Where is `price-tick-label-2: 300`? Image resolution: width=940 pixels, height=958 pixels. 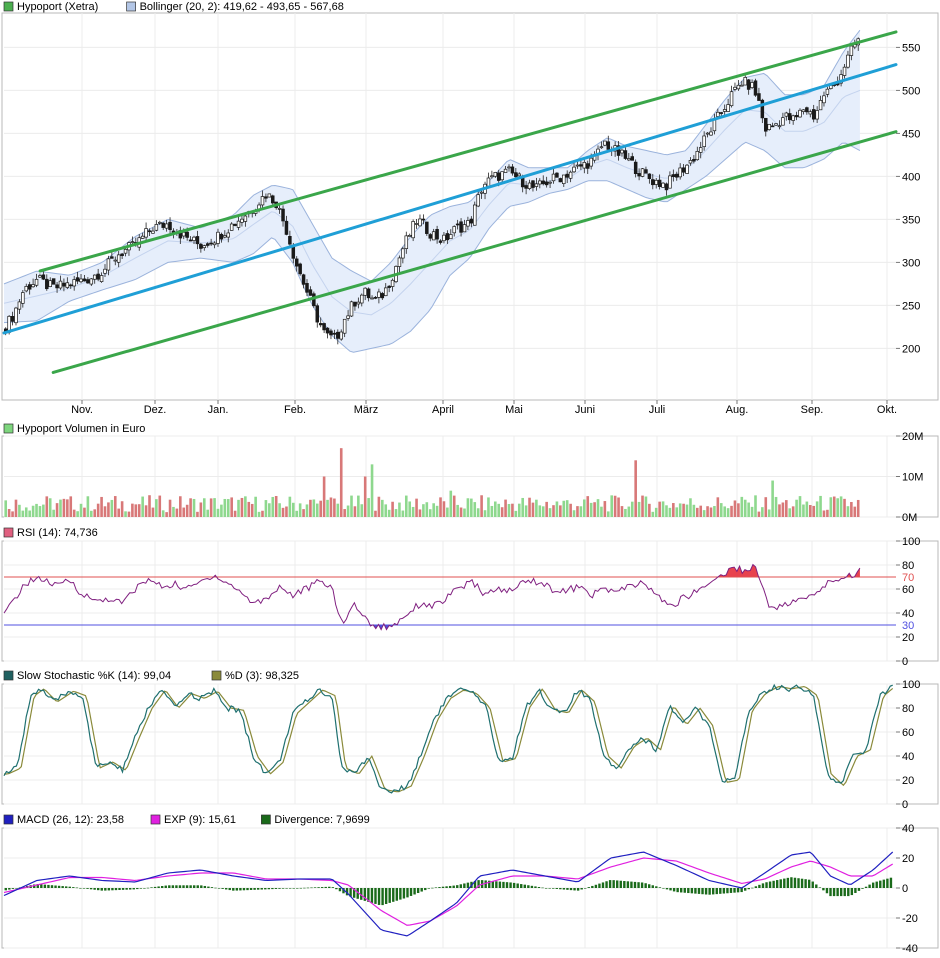 price-tick-label-2: 300 is located at coordinates (911, 263).